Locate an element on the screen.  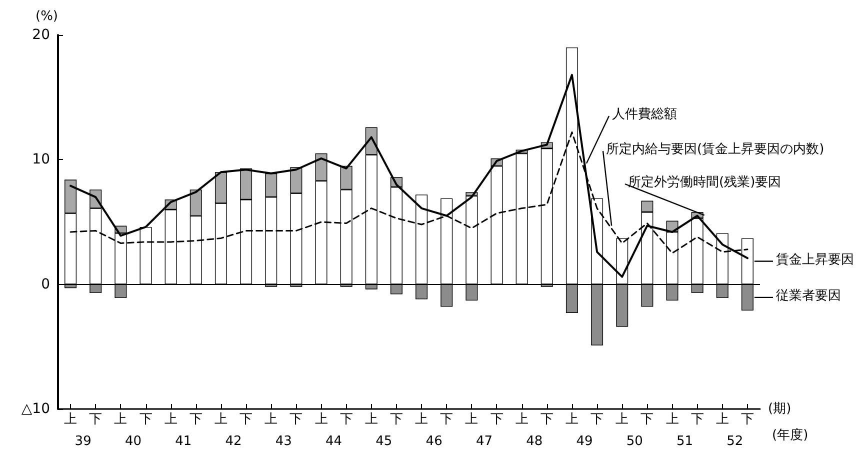
y-tick-label: △10 is located at coordinates (35, 409).